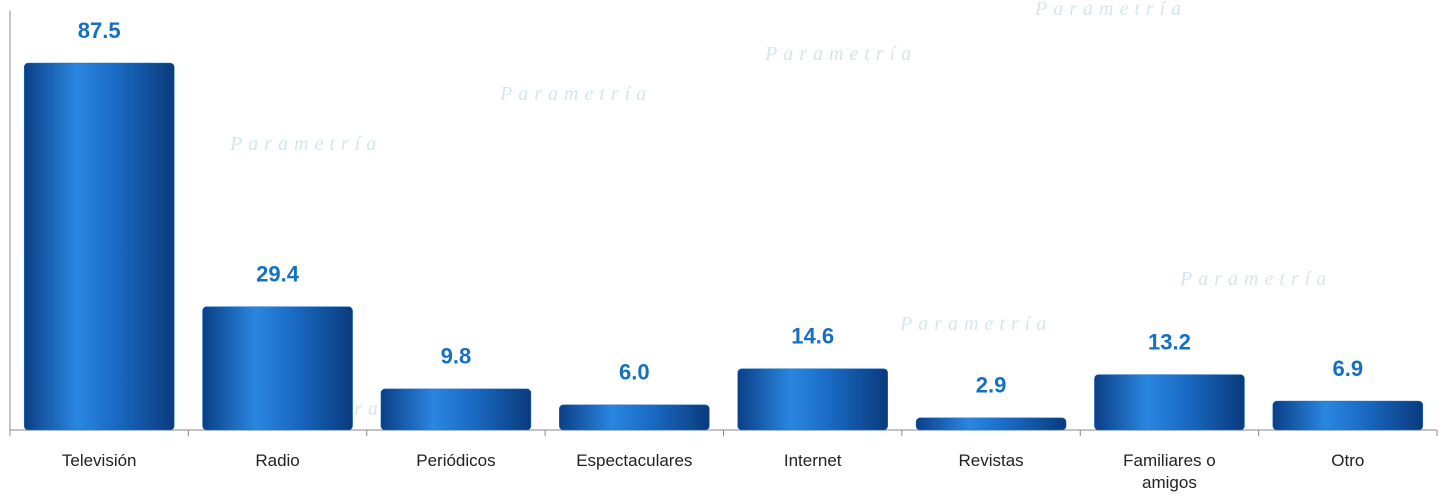 The height and width of the screenshot is (501, 1447). I want to click on x-tick-label: Otro, so click(1348, 460).